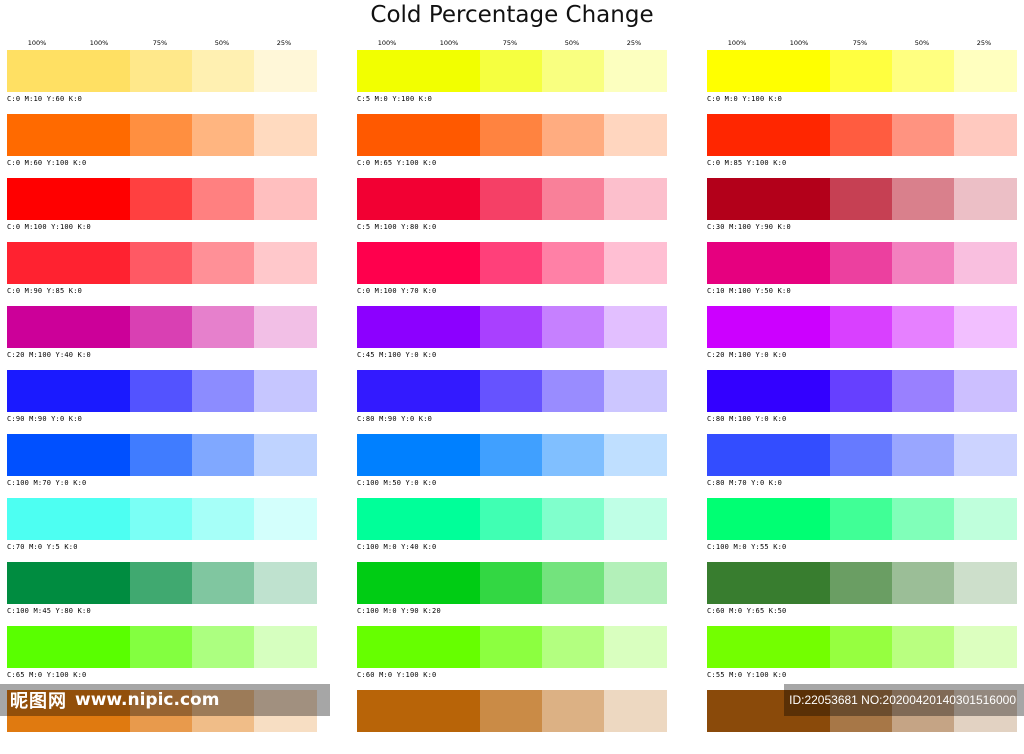  What do you see at coordinates (45, 419) in the screenshot?
I see `cmyk-label: C:90 M:90 Y:0 K:0` at bounding box center [45, 419].